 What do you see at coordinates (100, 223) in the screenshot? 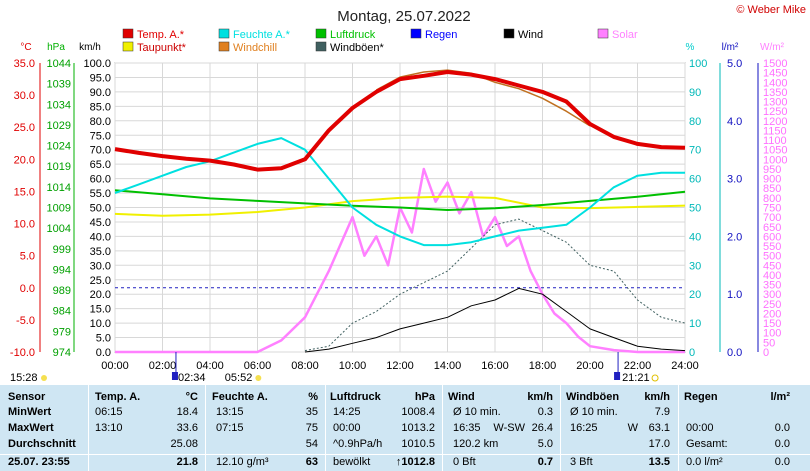
I see `tick-label-wind_kmh: 45.0` at bounding box center [100, 223].